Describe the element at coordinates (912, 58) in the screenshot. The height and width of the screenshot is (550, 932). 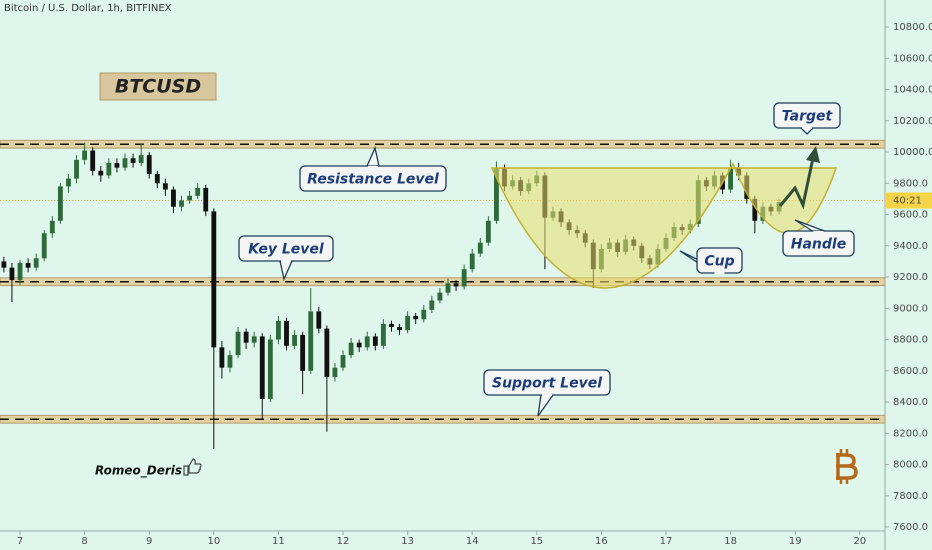
I see `y-tick-label: 10600.0` at that location.